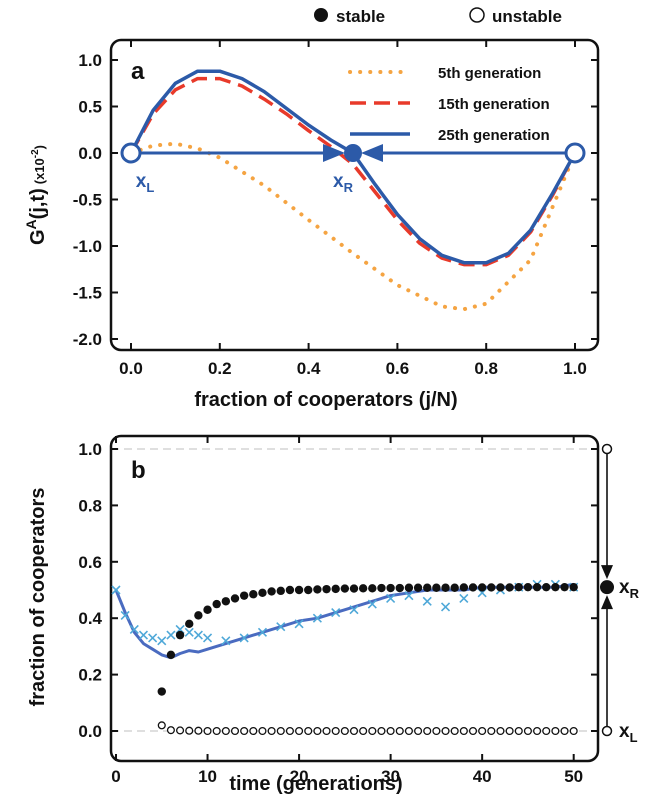  Describe the element at coordinates (138, 71) in the screenshot. I see `panel-a-label: a` at that location.